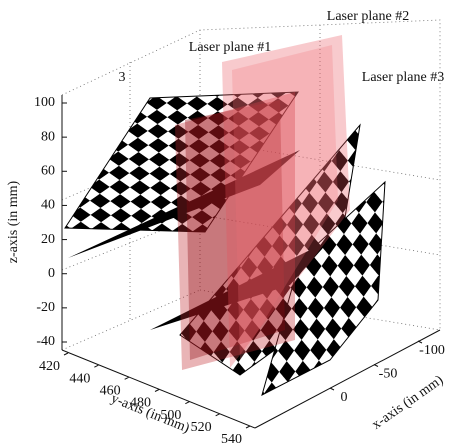 This screenshot has width=474, height=447. Describe the element at coordinates (44, 102) in the screenshot. I see `z-tick-label: 100` at that location.